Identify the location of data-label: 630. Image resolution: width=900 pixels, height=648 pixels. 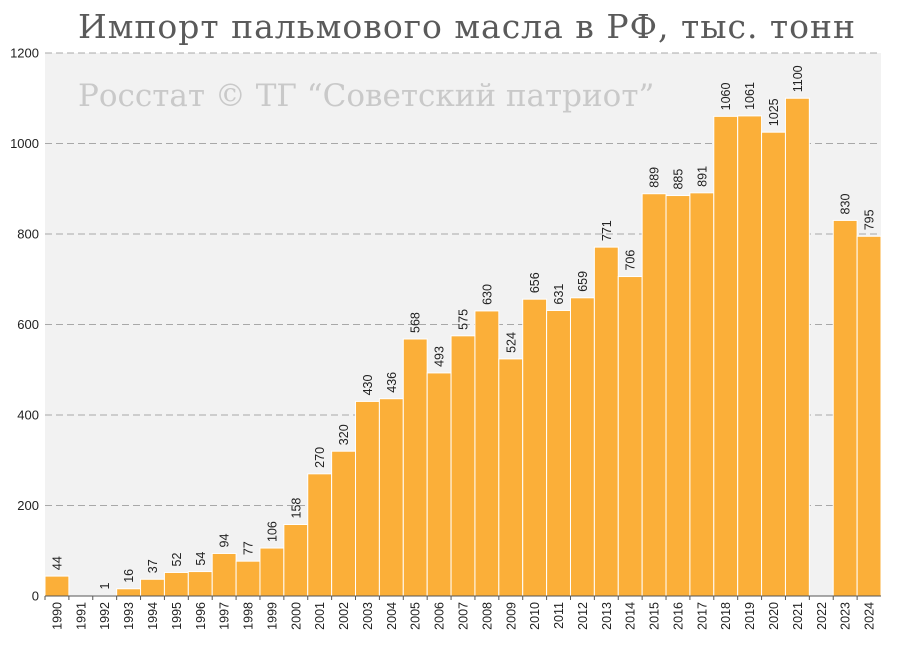
(487, 294).